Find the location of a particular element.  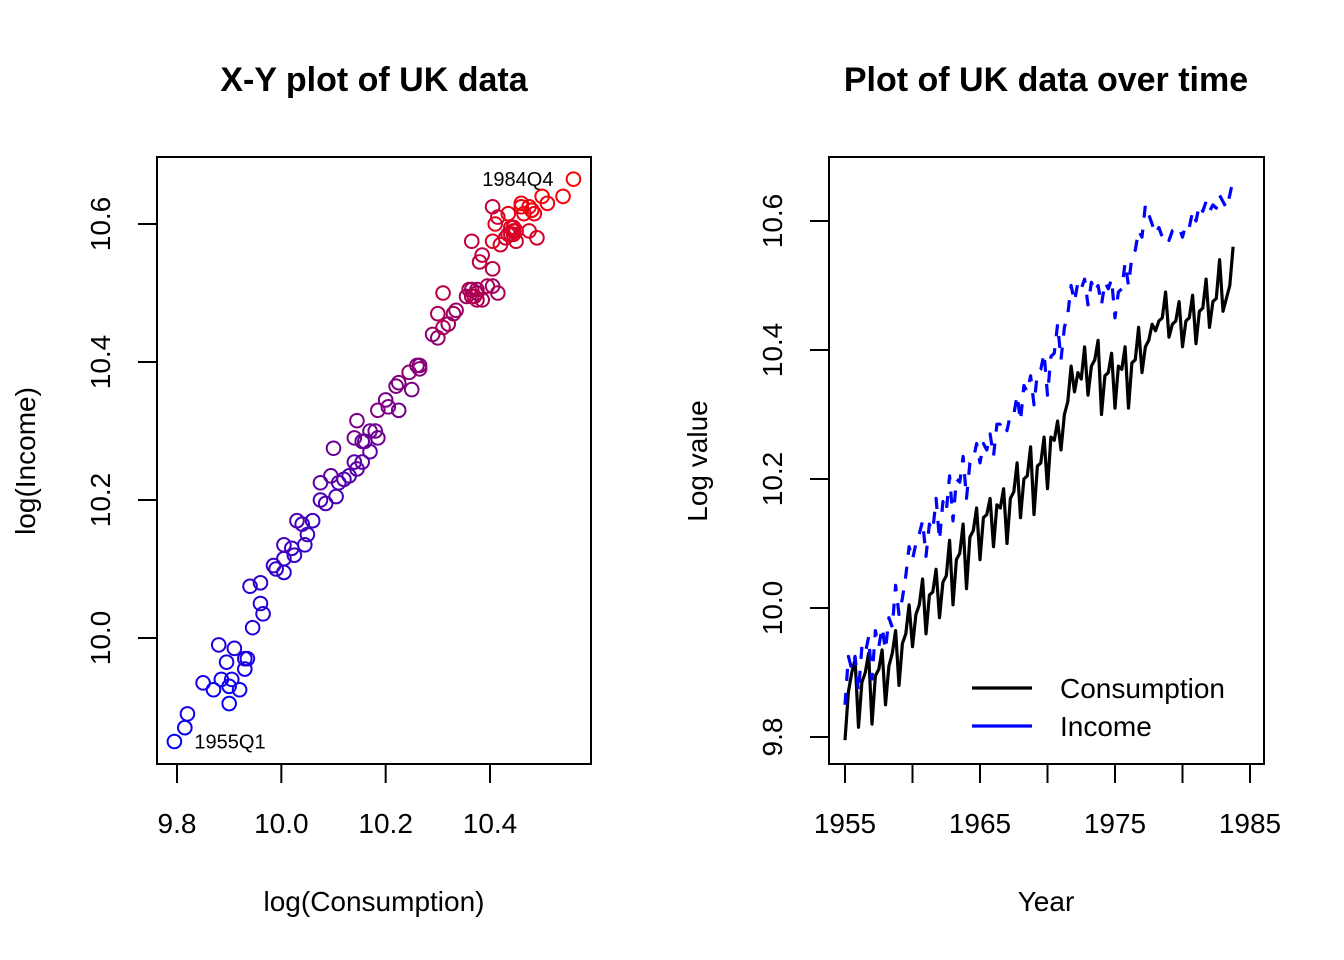

y-tick-label: 10.2 is located at coordinates (772, 479).